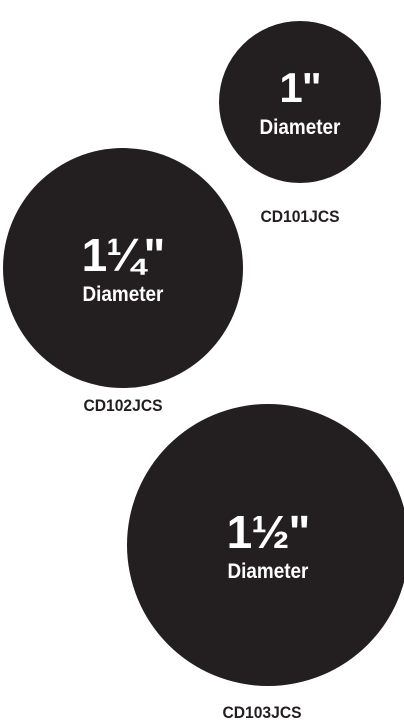 The image size is (404, 723). Describe the element at coordinates (268, 531) in the screenshot. I see `disc-size-label: 1½"` at that location.